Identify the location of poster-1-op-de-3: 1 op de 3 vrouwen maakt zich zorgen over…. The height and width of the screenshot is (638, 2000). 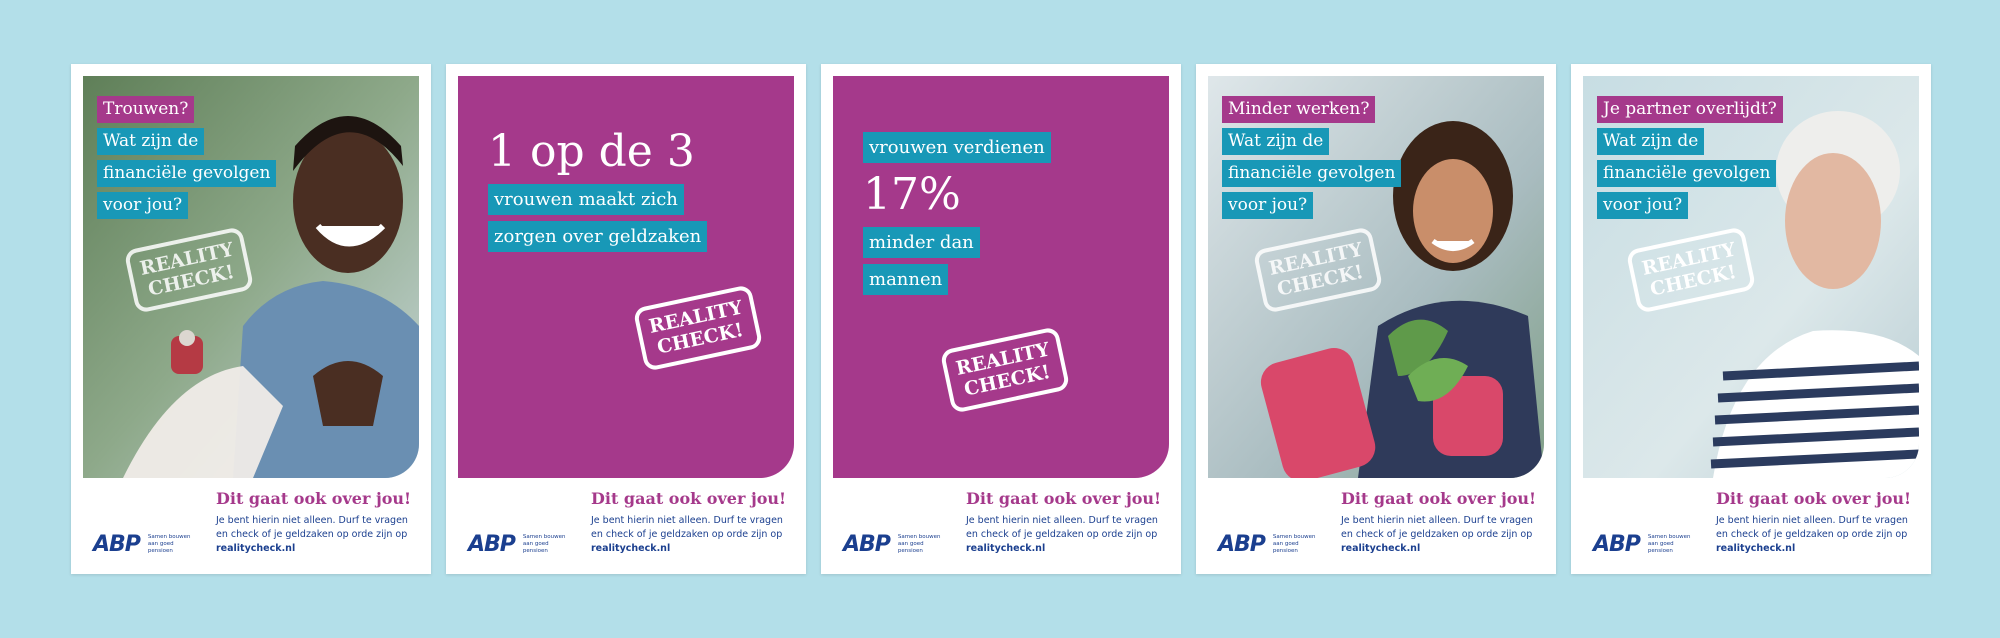
(626, 319).